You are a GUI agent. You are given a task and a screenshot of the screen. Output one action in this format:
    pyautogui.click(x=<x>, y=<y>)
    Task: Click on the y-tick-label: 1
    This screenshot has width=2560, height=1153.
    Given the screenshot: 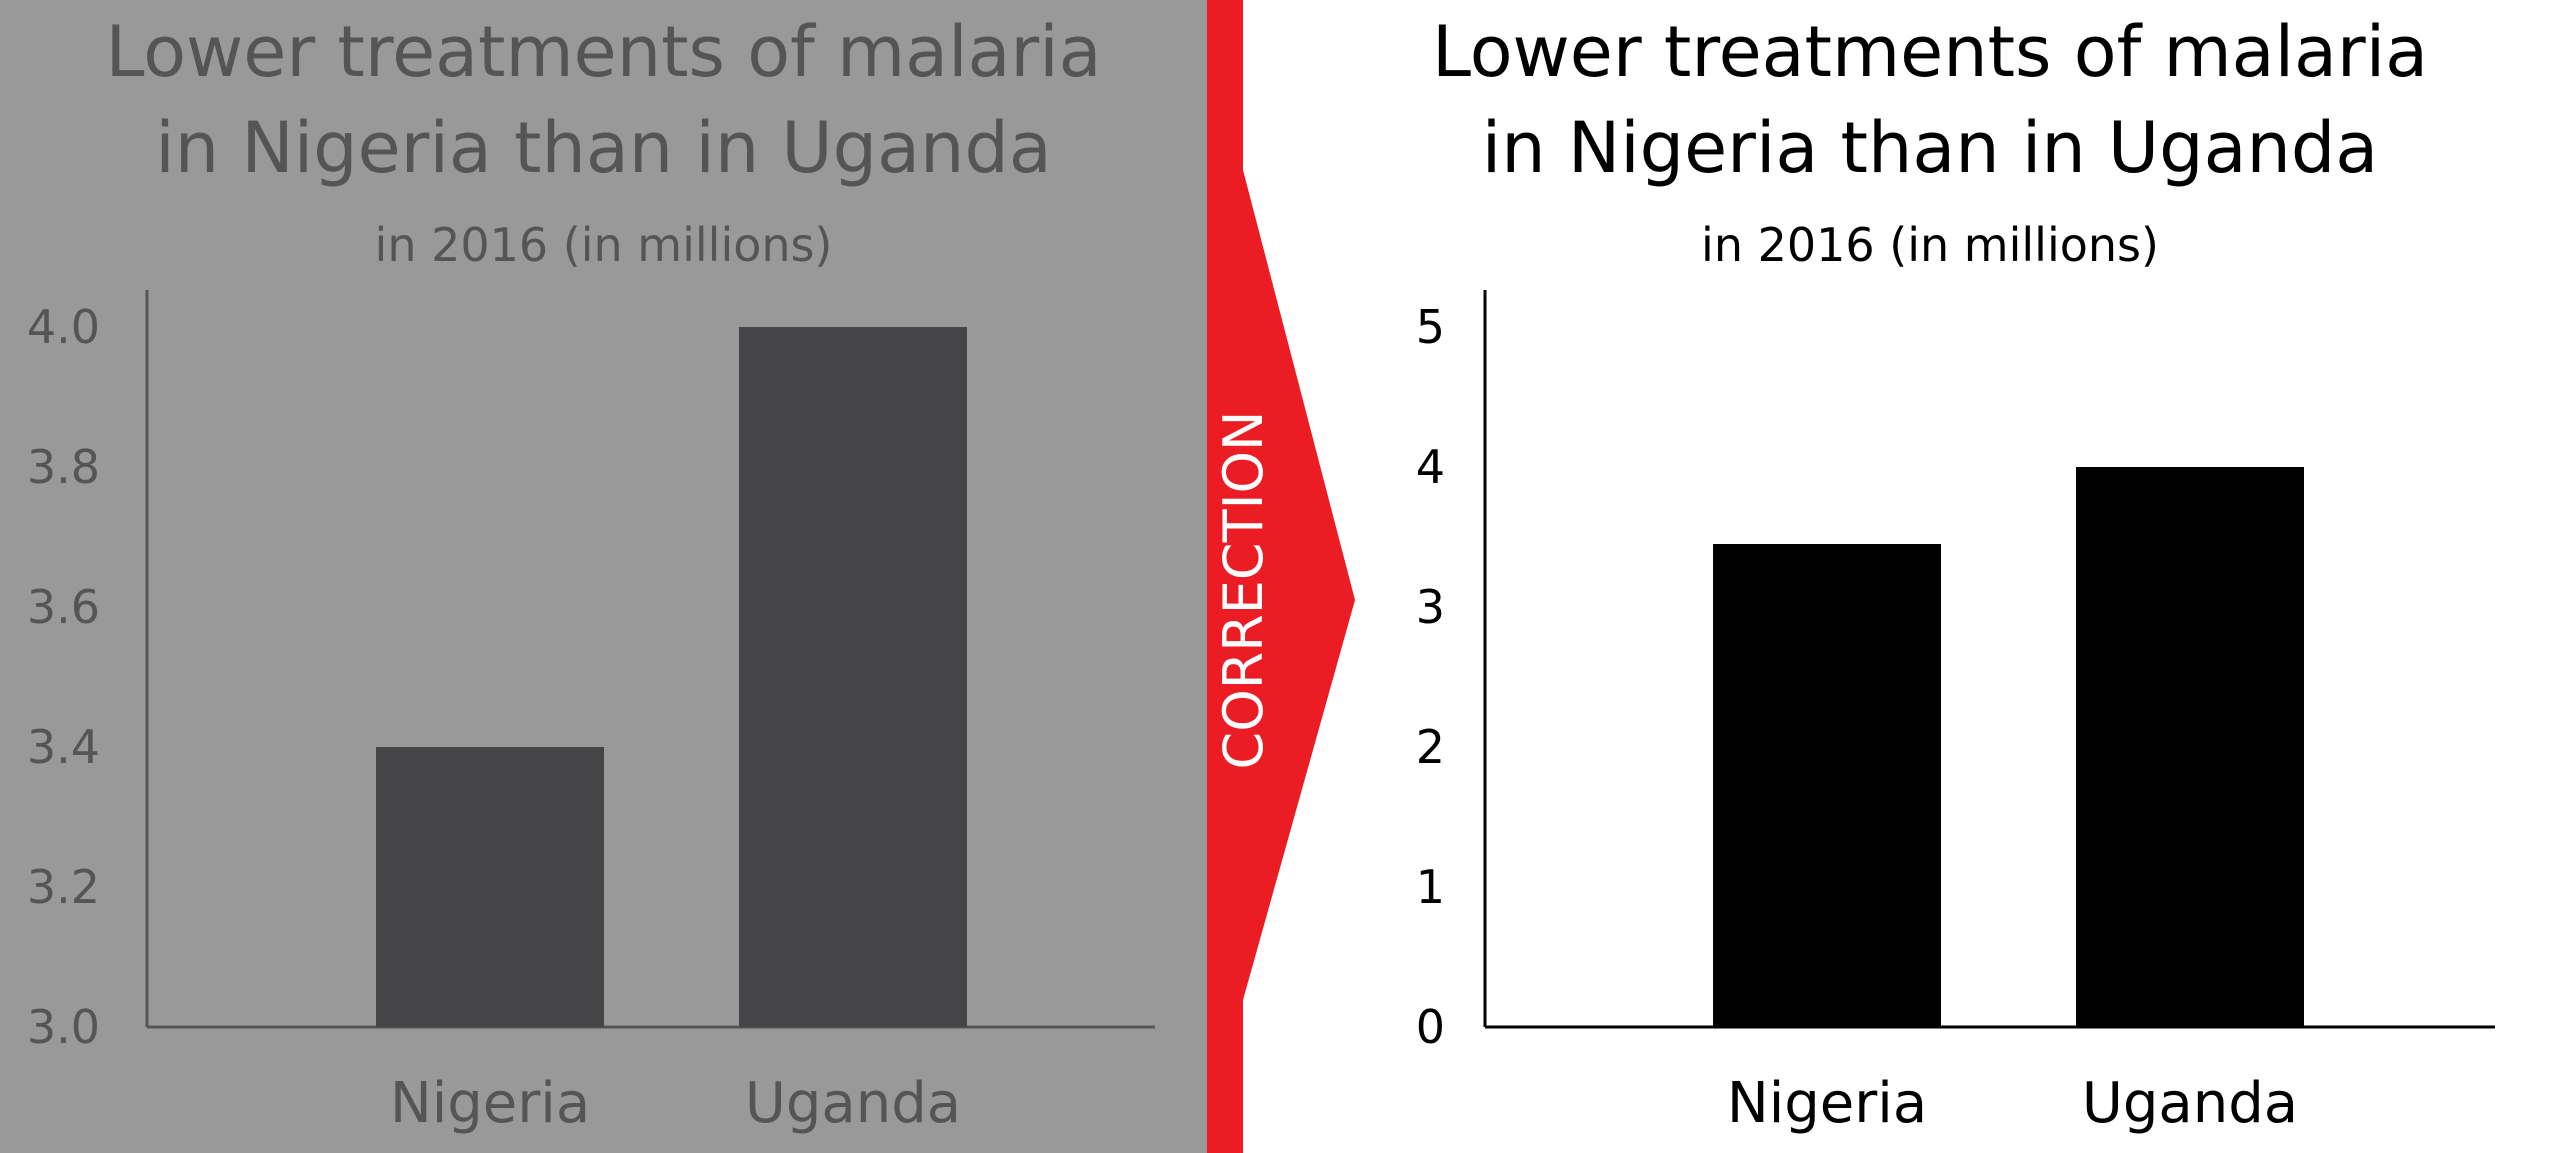 What is the action you would take?
    pyautogui.click(x=1430, y=887)
    